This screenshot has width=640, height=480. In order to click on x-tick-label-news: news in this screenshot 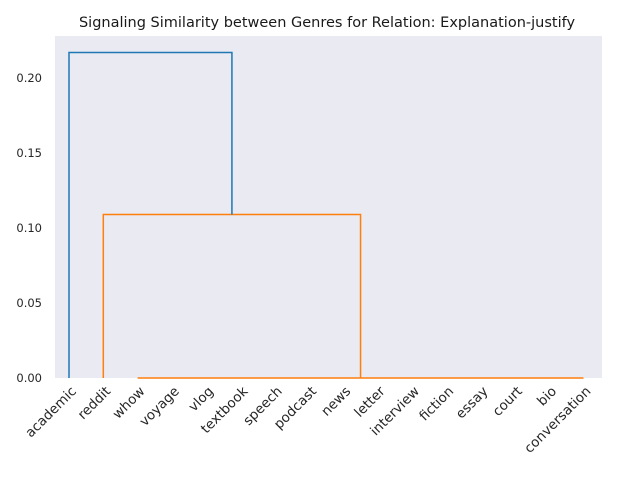, I will do `click(336, 402)`.